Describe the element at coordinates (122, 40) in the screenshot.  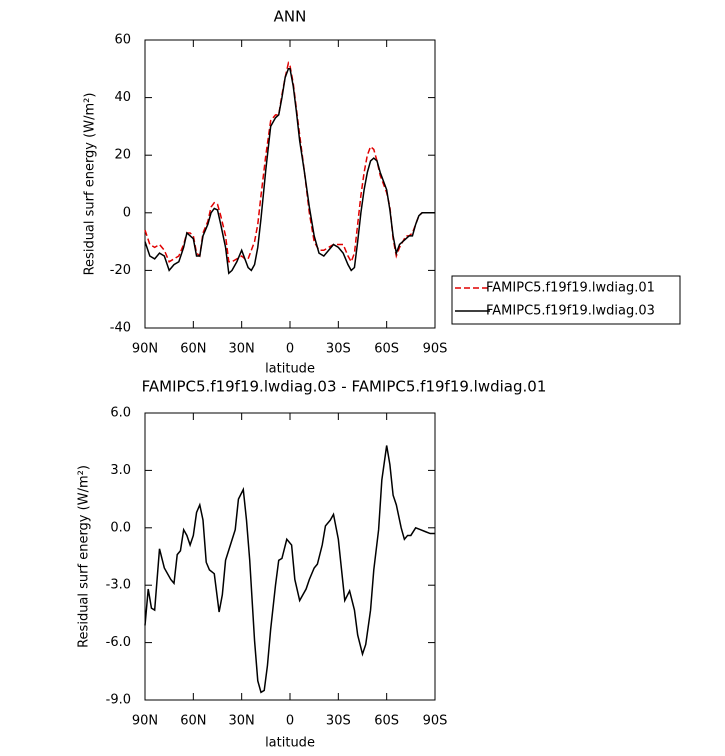
I see `y-tick-label: 60` at that location.